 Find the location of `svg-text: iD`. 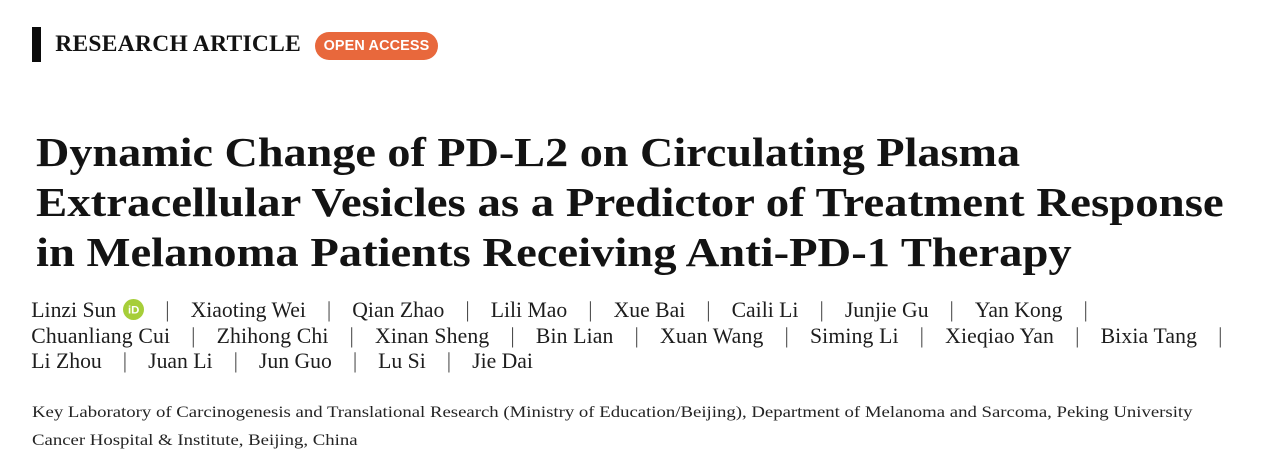

svg-text: iD is located at coordinates (133, 310).